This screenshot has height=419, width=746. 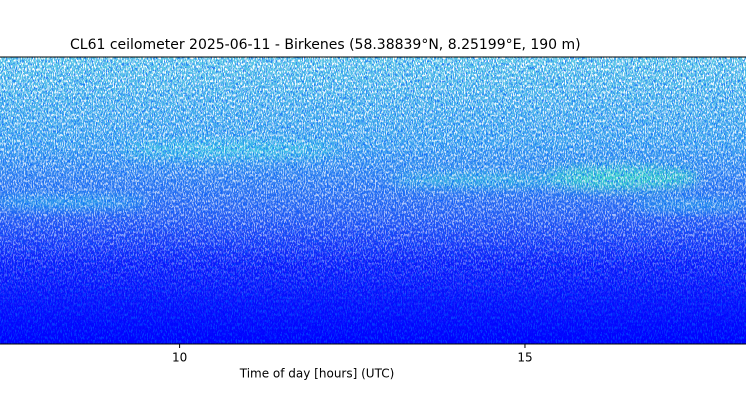 I want to click on x-axis-label: Time of day [hours] (UTC), so click(x=317, y=374).